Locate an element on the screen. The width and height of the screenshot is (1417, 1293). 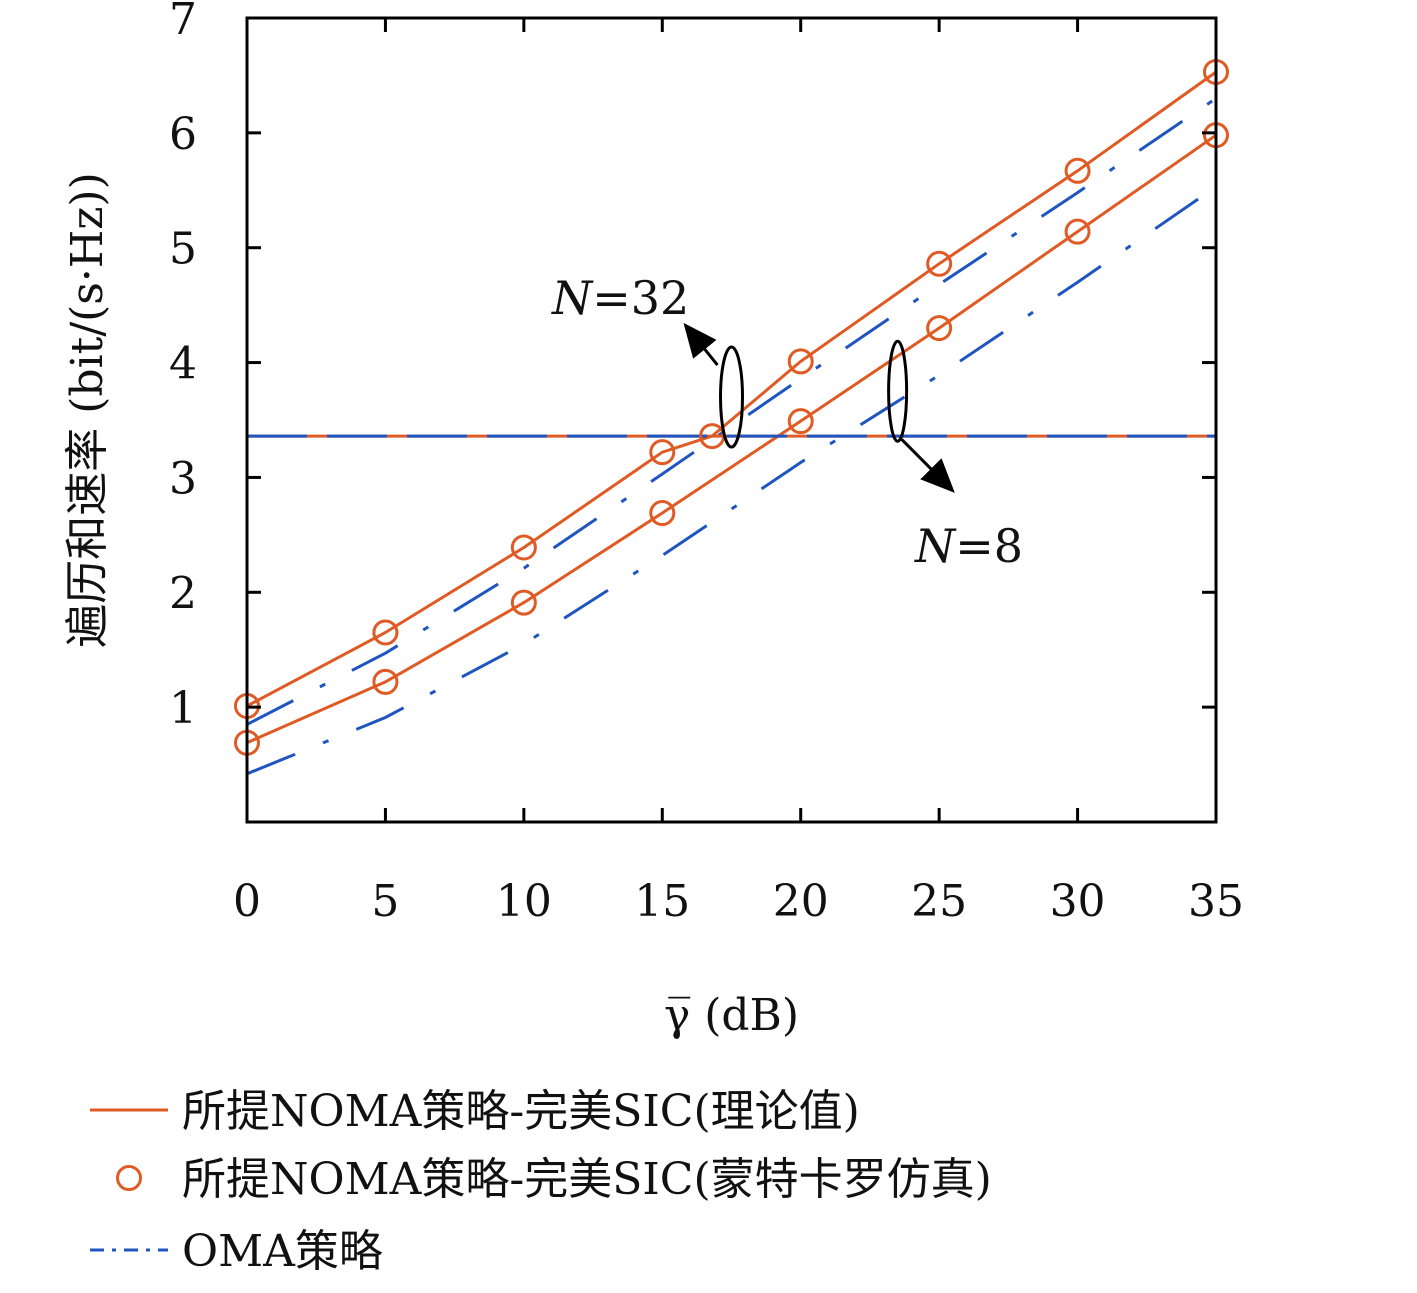
annotation-n8: N=8 is located at coordinates (968, 546).